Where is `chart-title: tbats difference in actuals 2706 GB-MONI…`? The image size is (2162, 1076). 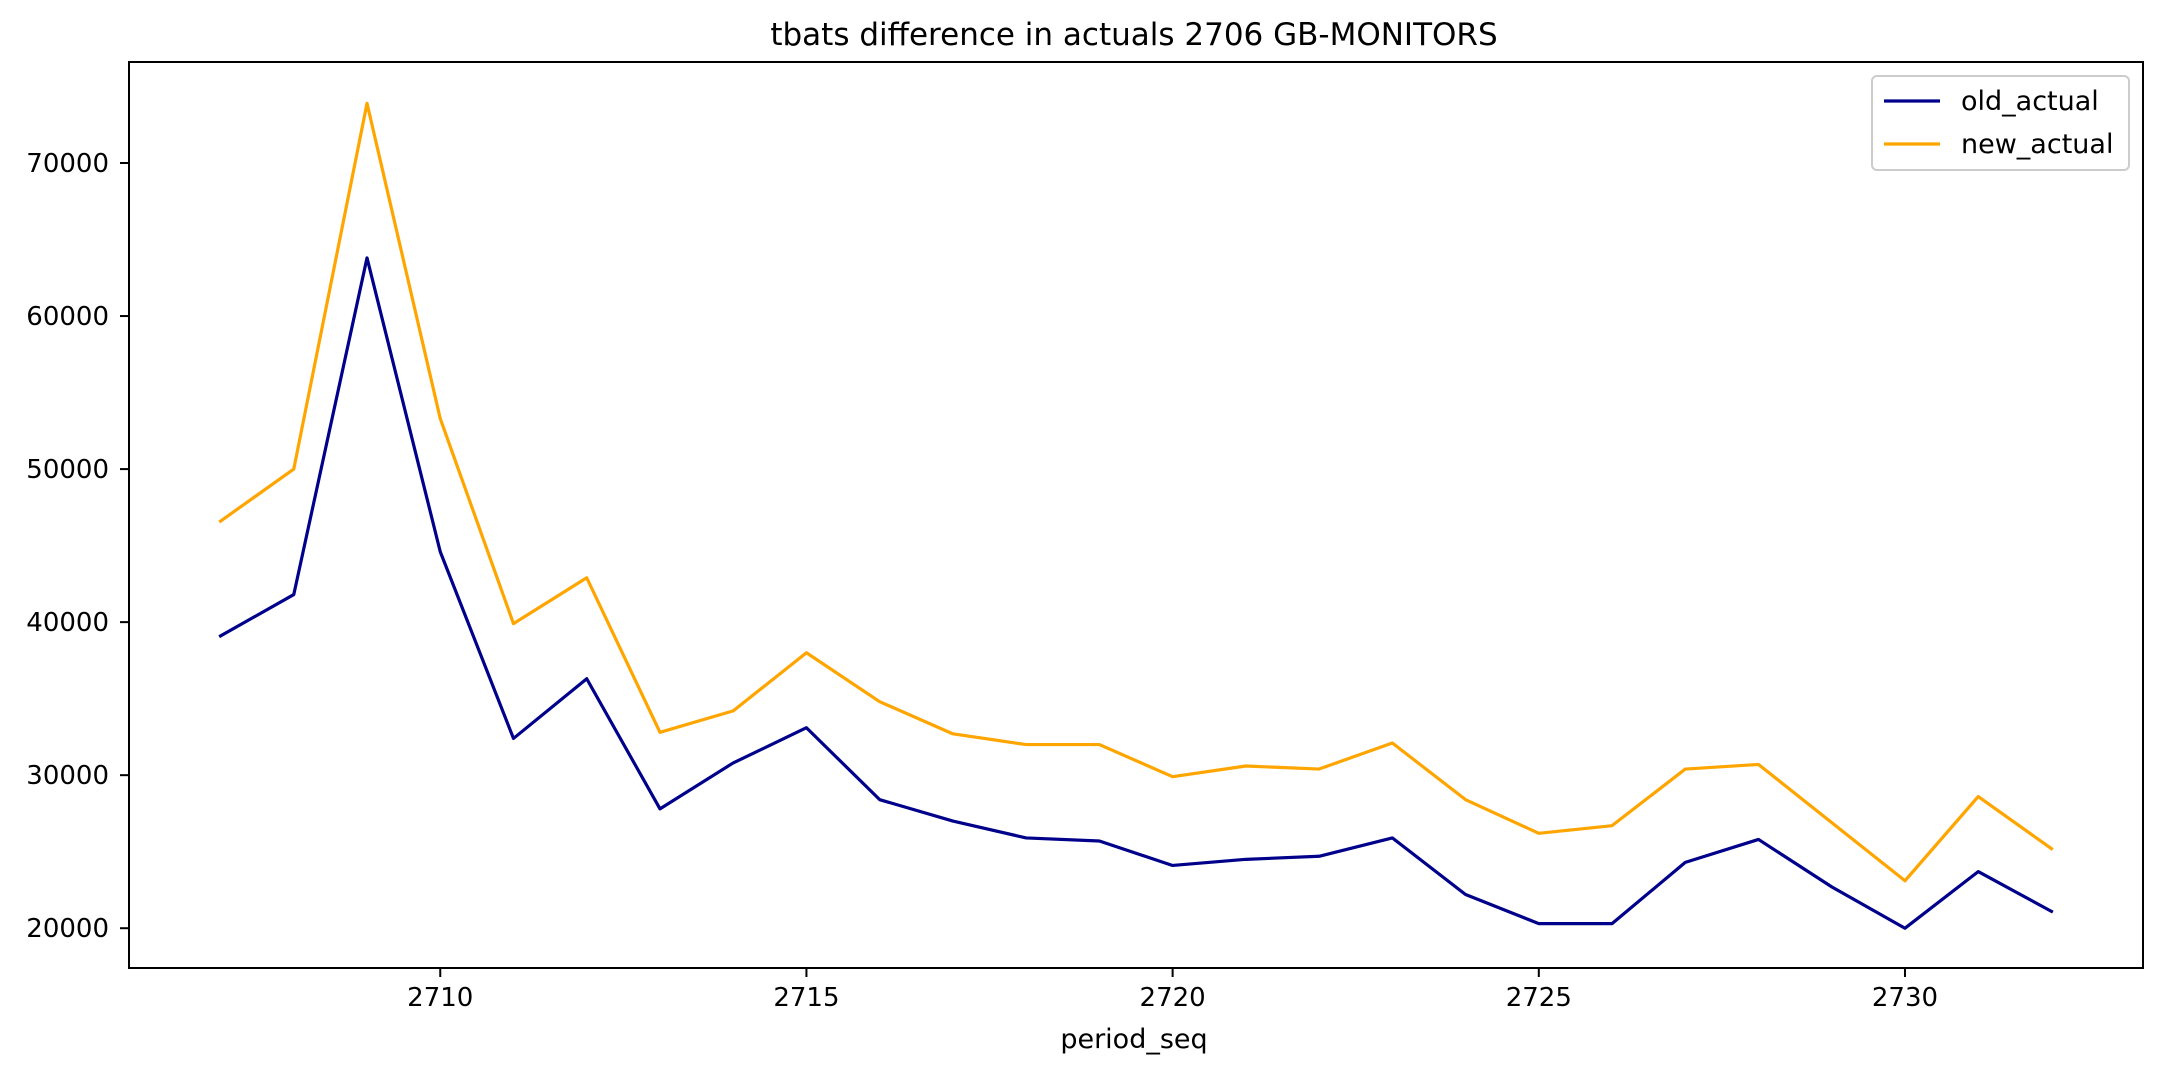
chart-title: tbats difference in actuals 2706 GB-MONI… is located at coordinates (1133, 35).